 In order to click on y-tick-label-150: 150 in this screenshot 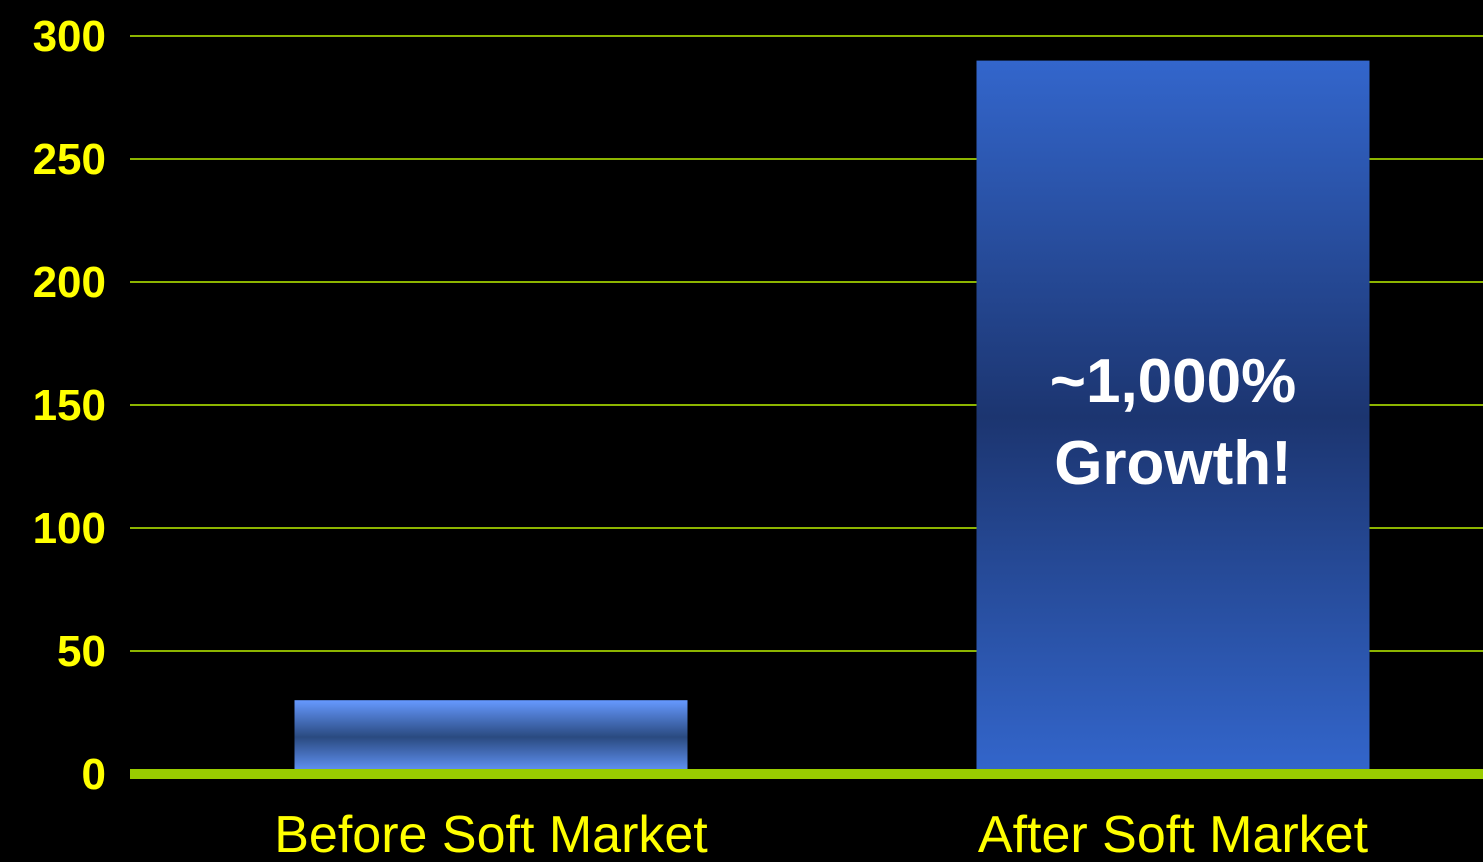, I will do `click(69, 405)`.